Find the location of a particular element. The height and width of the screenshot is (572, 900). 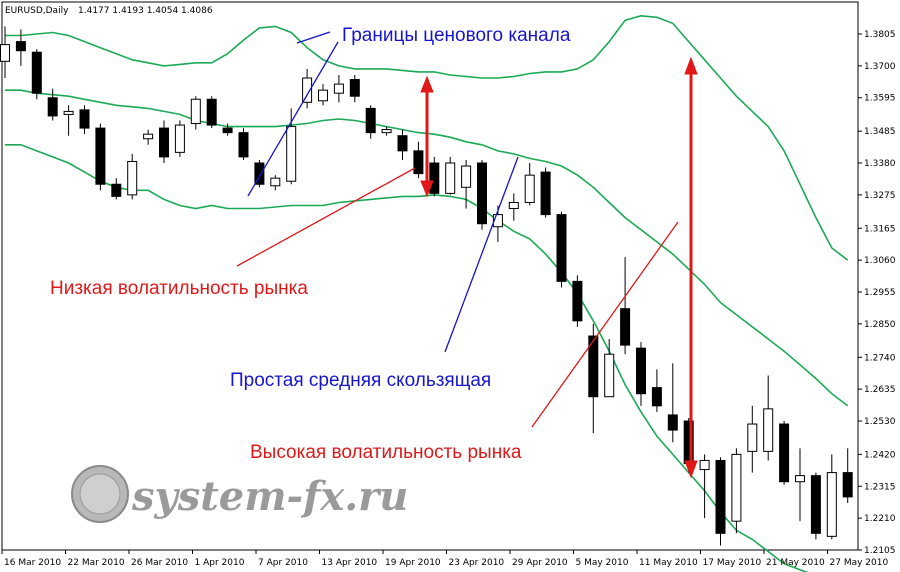

y-tick-label: 1.3060 is located at coordinates (880, 261).